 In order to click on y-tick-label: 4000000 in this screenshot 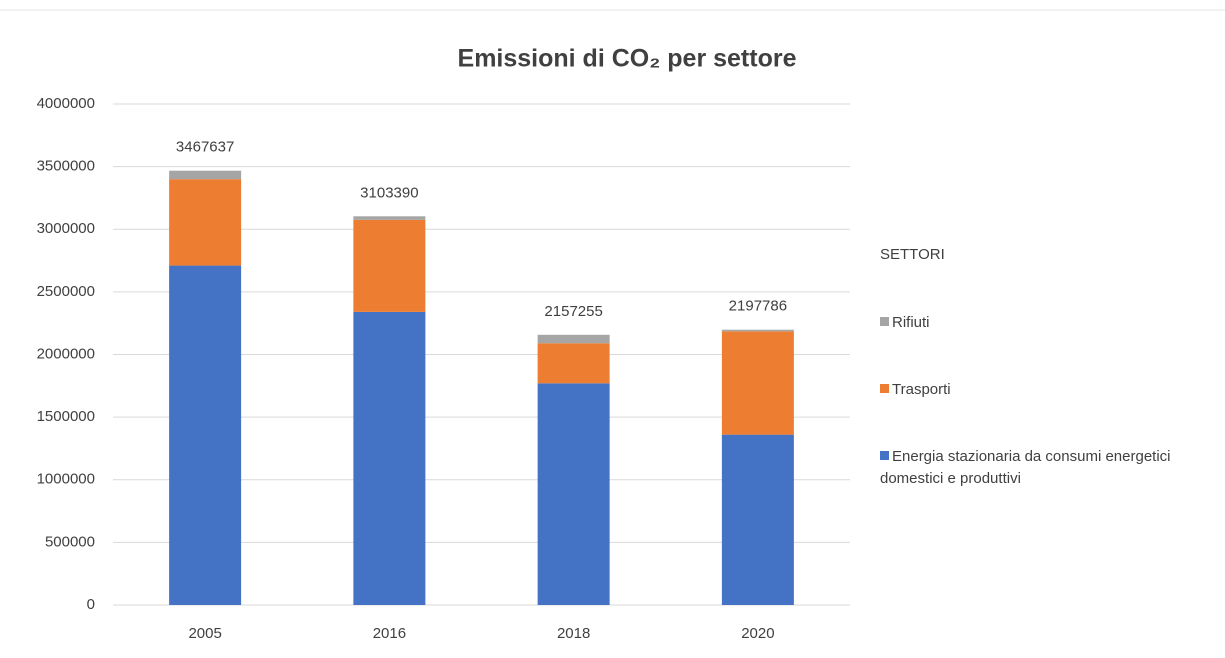, I will do `click(66, 103)`.